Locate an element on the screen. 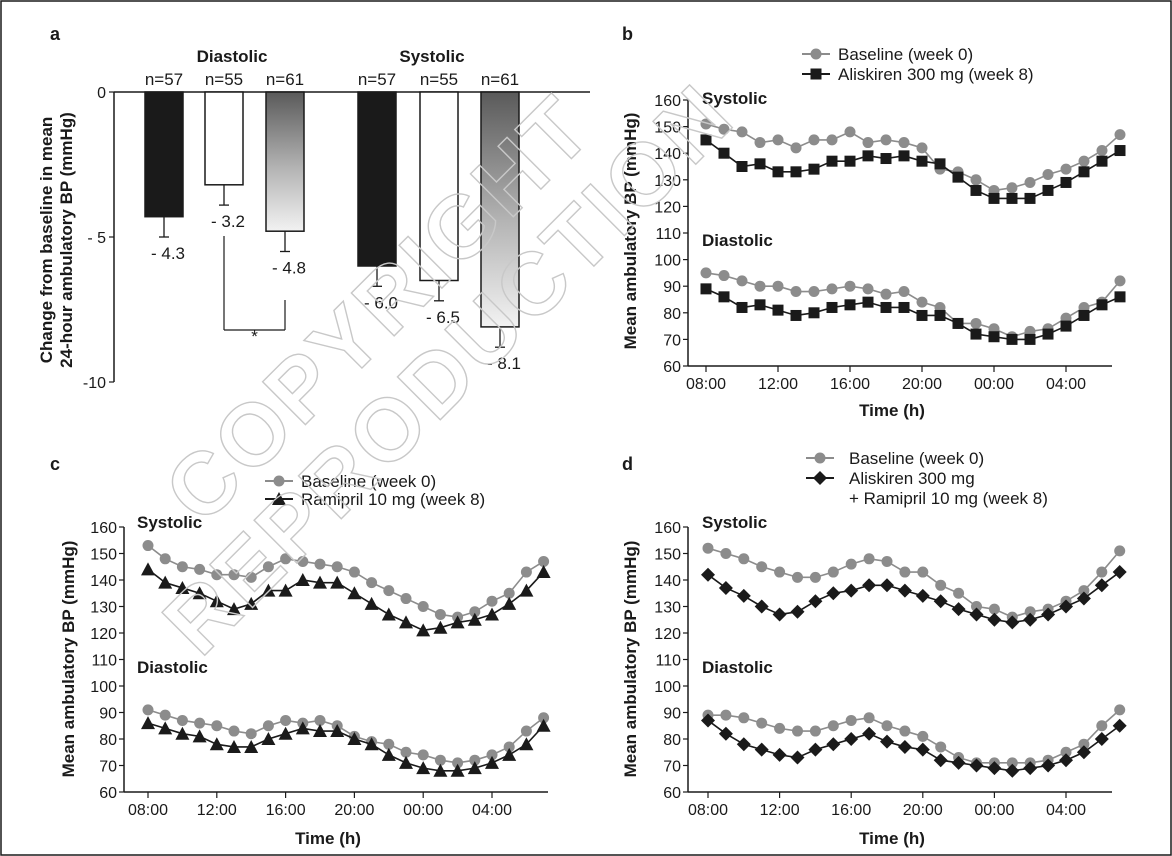 This screenshot has width=1172, height=856. panel-c-xtitle: Time (h) is located at coordinates (328, 838).